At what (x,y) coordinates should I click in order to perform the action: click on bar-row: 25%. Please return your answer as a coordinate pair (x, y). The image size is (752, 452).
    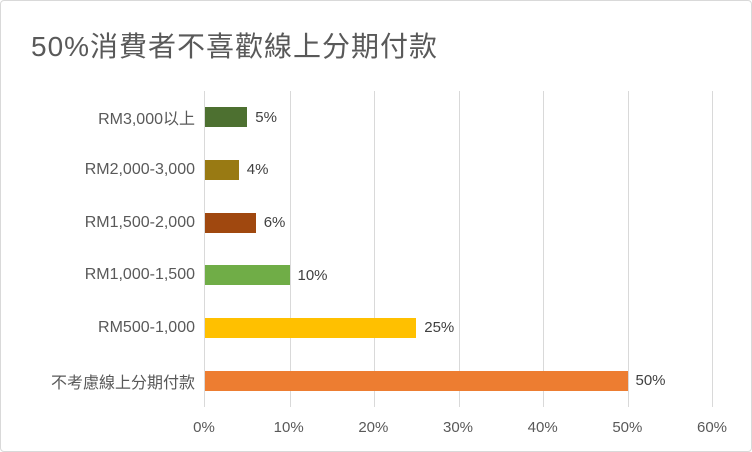
    Looking at the image, I should click on (458, 328).